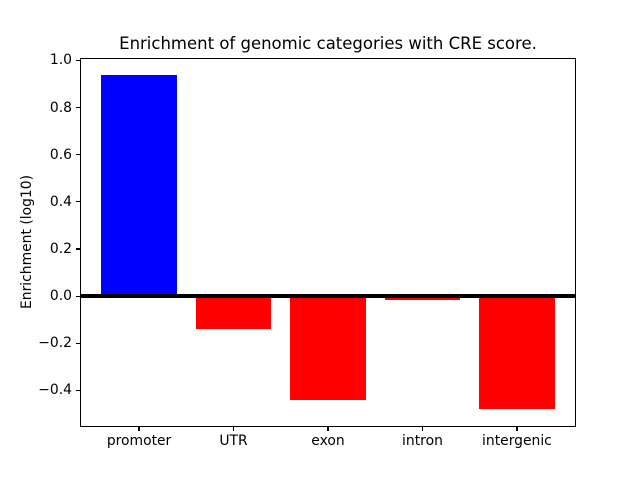 Image resolution: width=640 pixels, height=480 pixels. Describe the element at coordinates (233, 441) in the screenshot. I see `x-tick-label-UTR: UTR` at that location.